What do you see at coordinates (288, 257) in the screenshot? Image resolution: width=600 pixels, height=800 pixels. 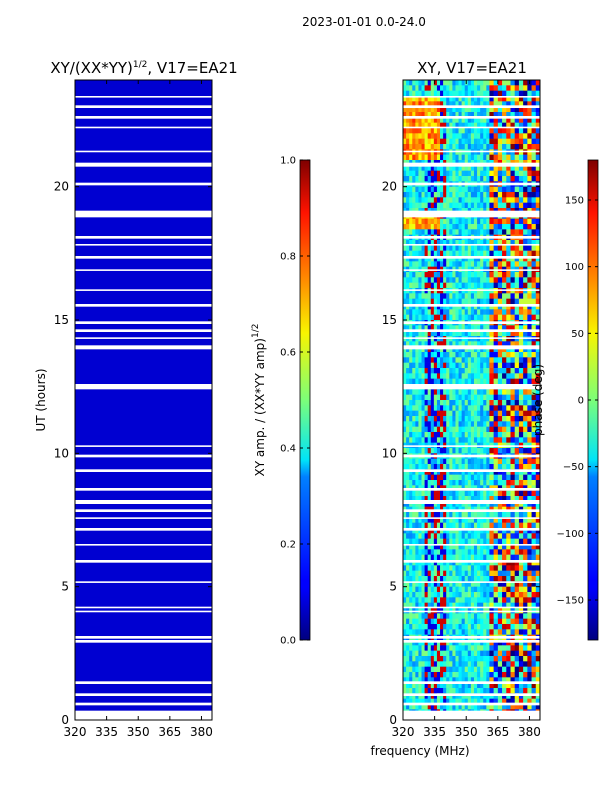 I see `colorbar-tick-label: 0.8` at bounding box center [288, 257].